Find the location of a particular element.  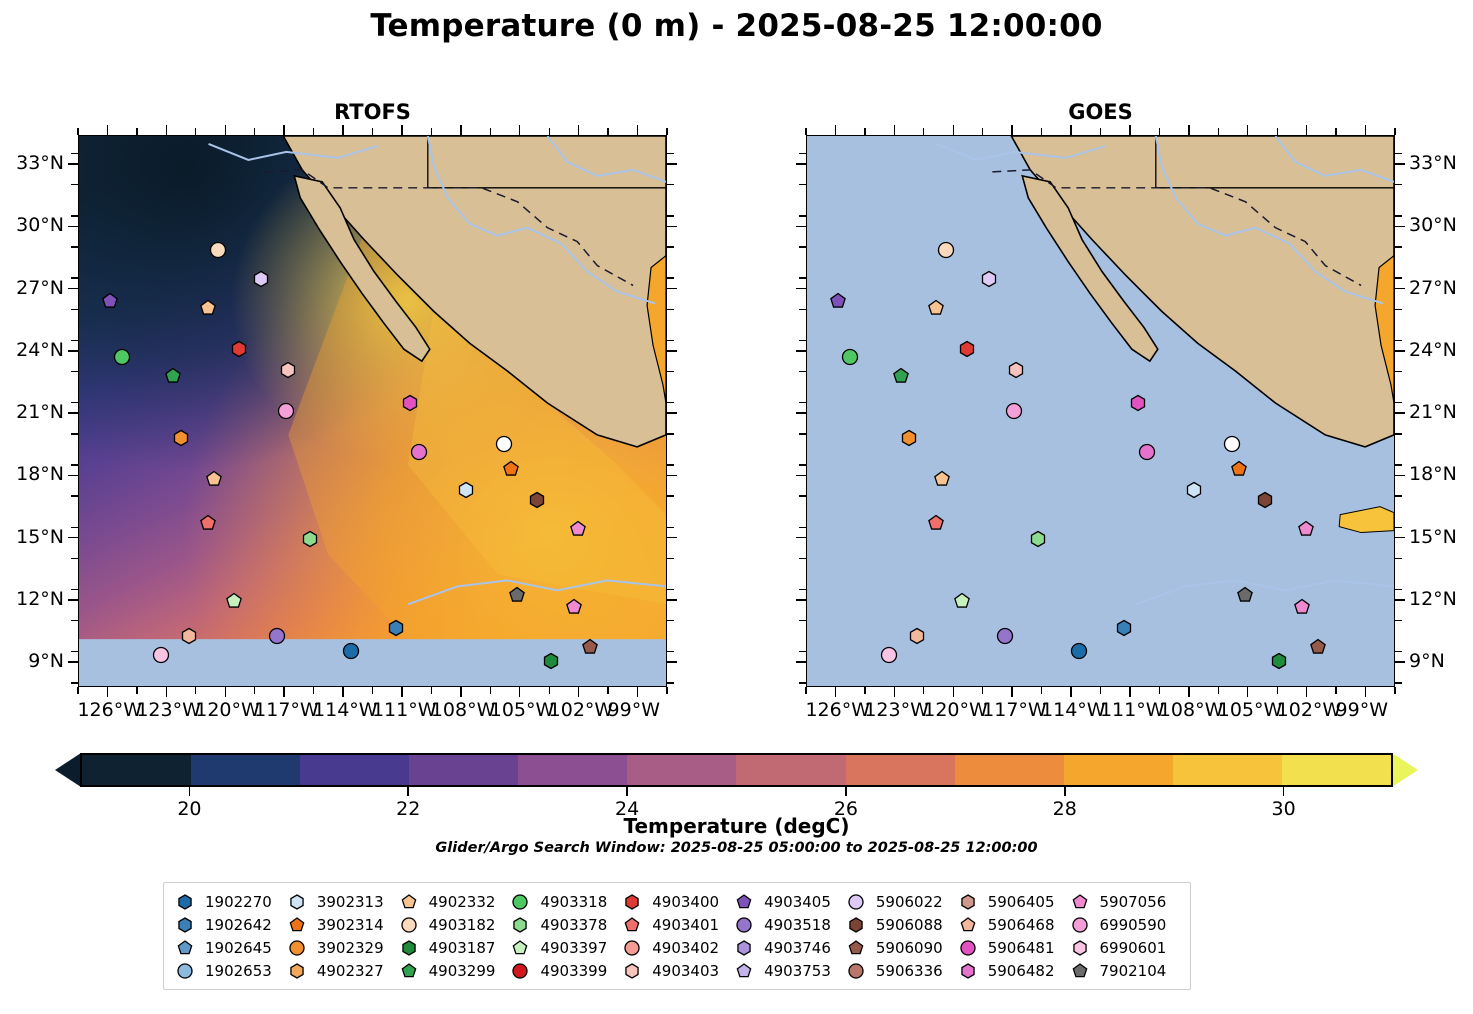

colorbar is located at coordinates (736, 770).